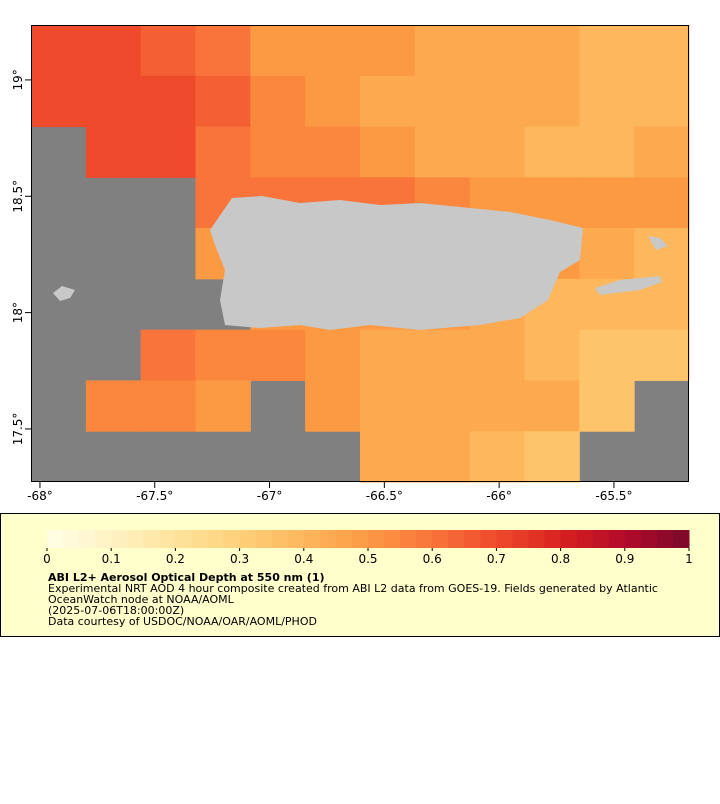  What do you see at coordinates (111, 559) in the screenshot?
I see `colorbar-tick-label: 0.1` at bounding box center [111, 559].